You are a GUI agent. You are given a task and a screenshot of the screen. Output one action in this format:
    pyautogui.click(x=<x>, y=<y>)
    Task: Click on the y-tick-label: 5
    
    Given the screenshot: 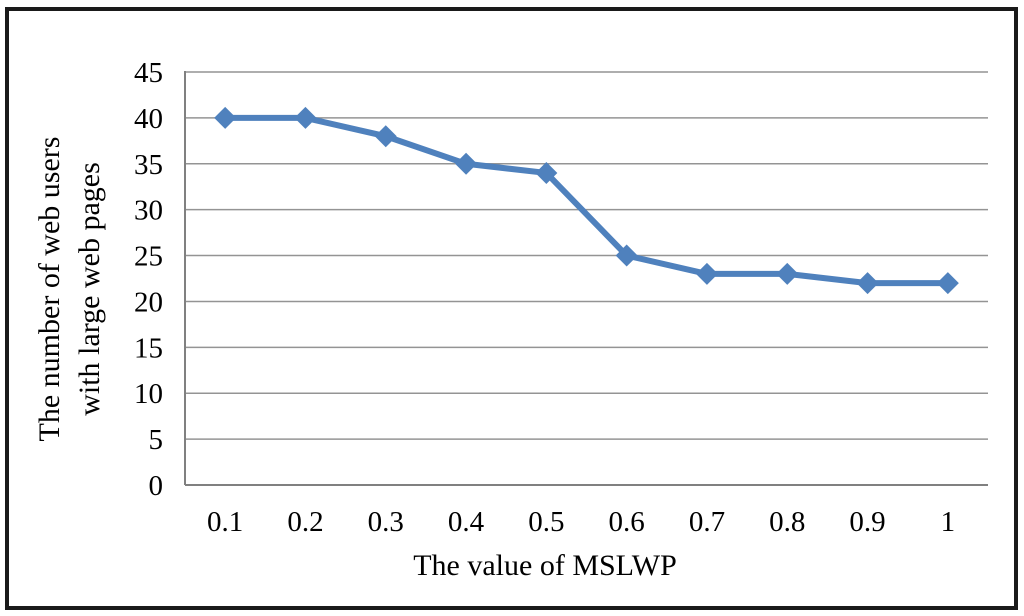 What is the action you would take?
    pyautogui.click(x=156, y=440)
    